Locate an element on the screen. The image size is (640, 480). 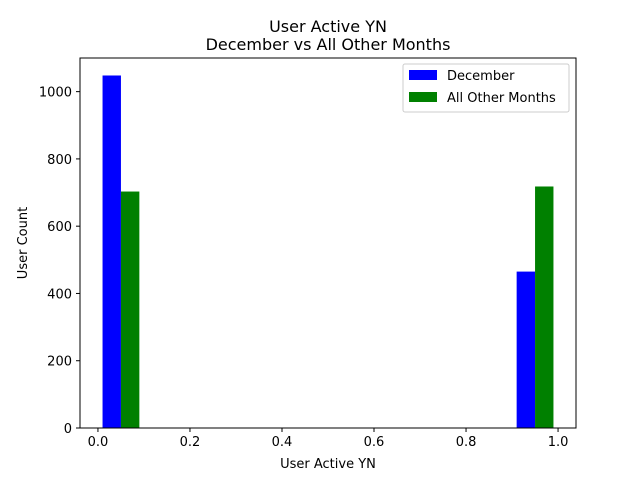
legend: December All Other Months is located at coordinates (486, 88).